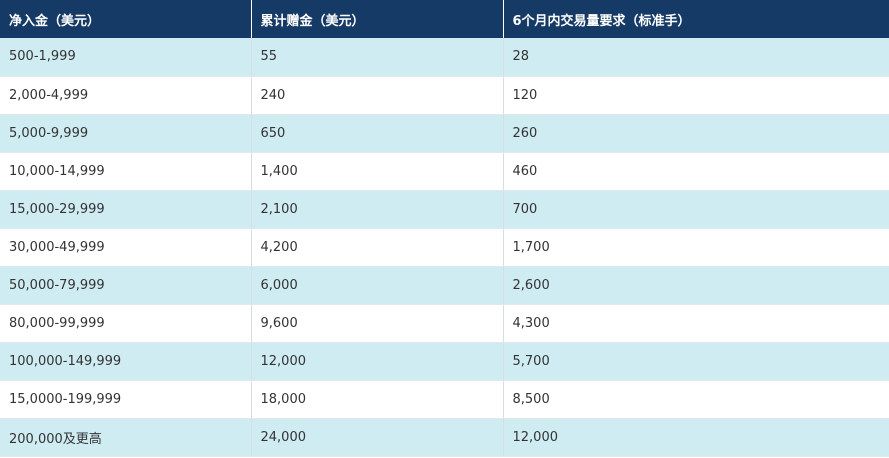 The image size is (889, 458). I want to click on table-row: 10,000-14,999 1,400 460, so click(444, 171).